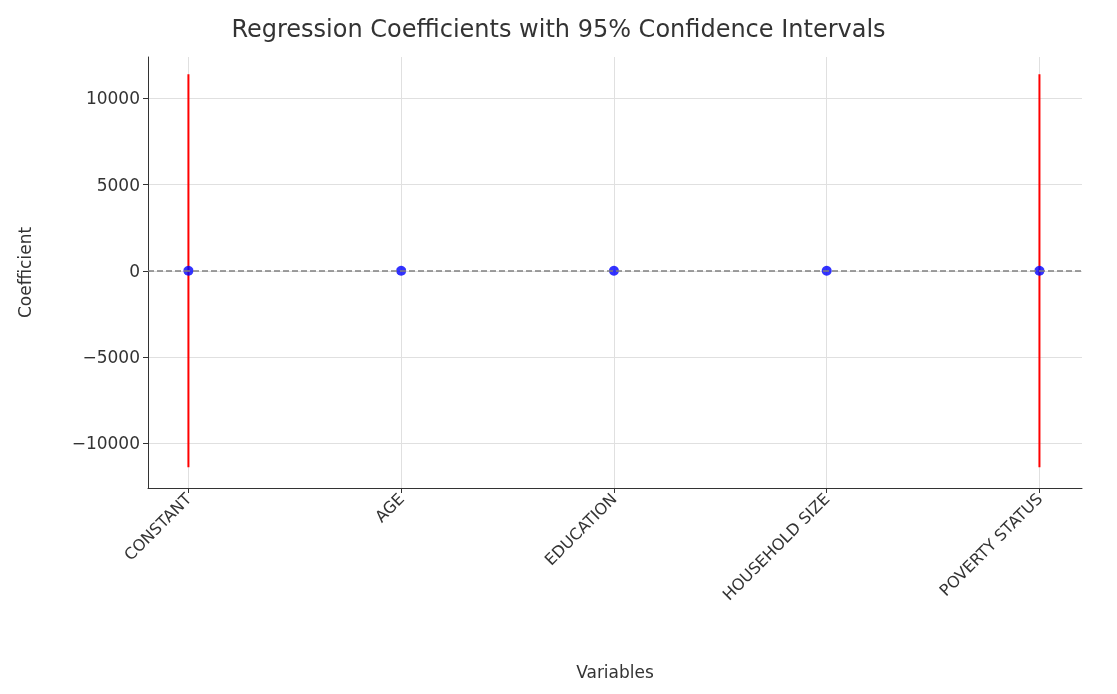 The width and height of the screenshot is (1117, 694). What do you see at coordinates (615, 671) in the screenshot?
I see `x-axis-title: Variables` at bounding box center [615, 671].